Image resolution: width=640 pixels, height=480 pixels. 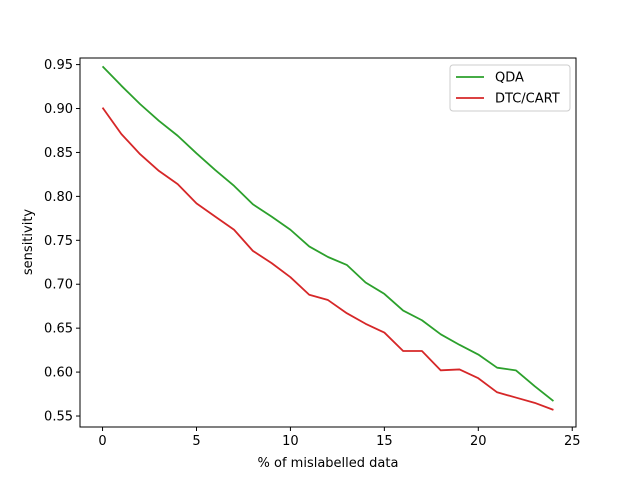 I want to click on x-tick-label: 5, so click(x=196, y=441).